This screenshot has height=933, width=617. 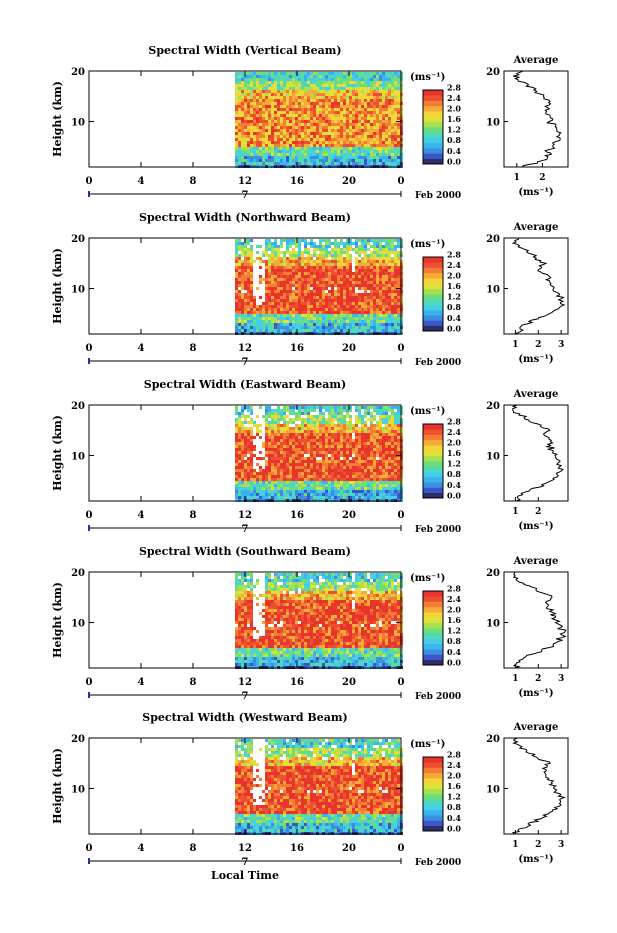 I want to click on x-axis-label: Local Time, so click(x=245, y=875).